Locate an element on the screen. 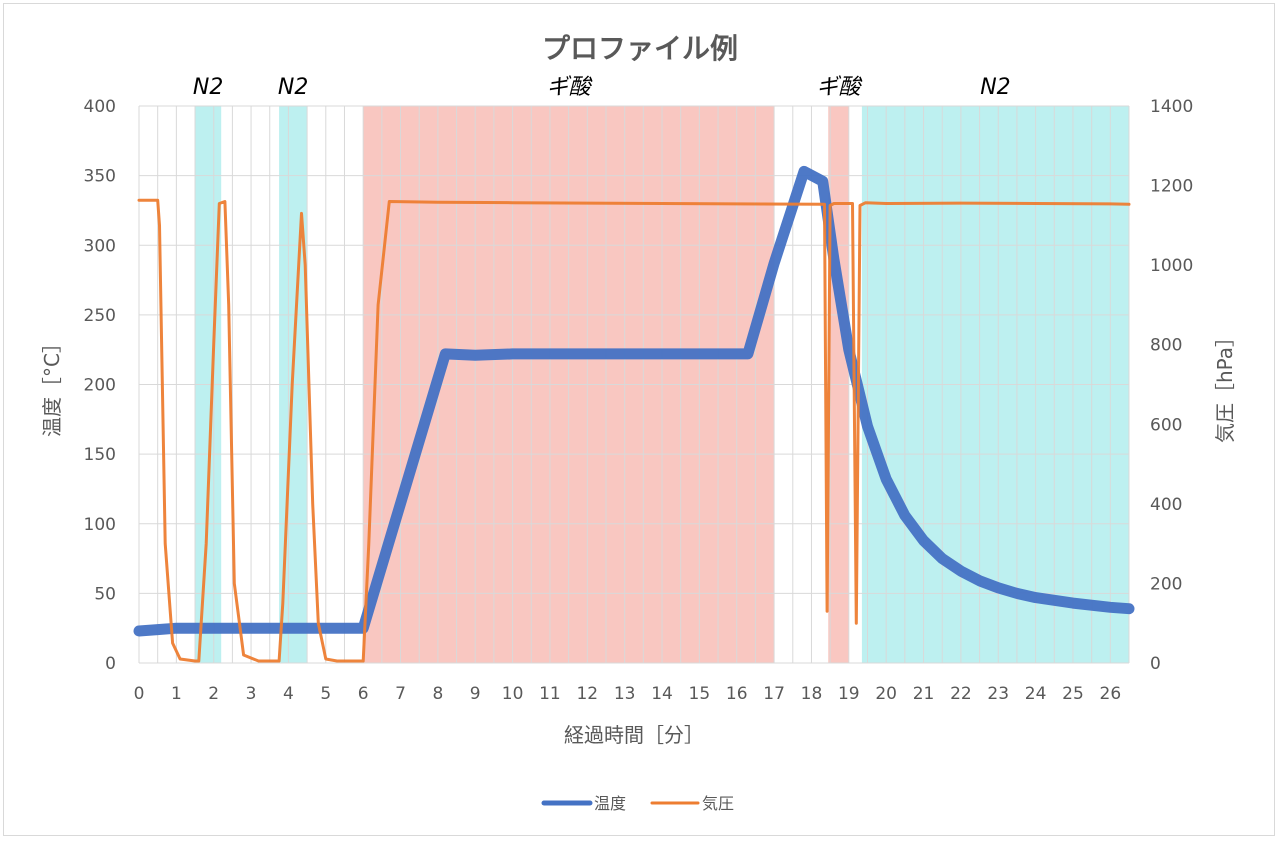  x-tick-label-25: 25 is located at coordinates (1073, 694).